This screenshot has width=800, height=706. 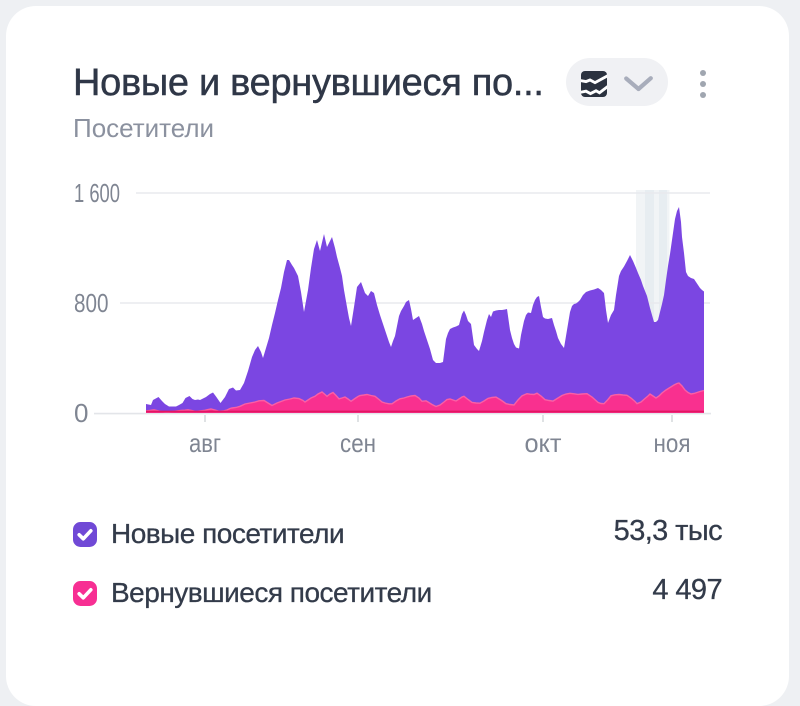 I want to click on svg-text: сен, so click(x=358, y=443).